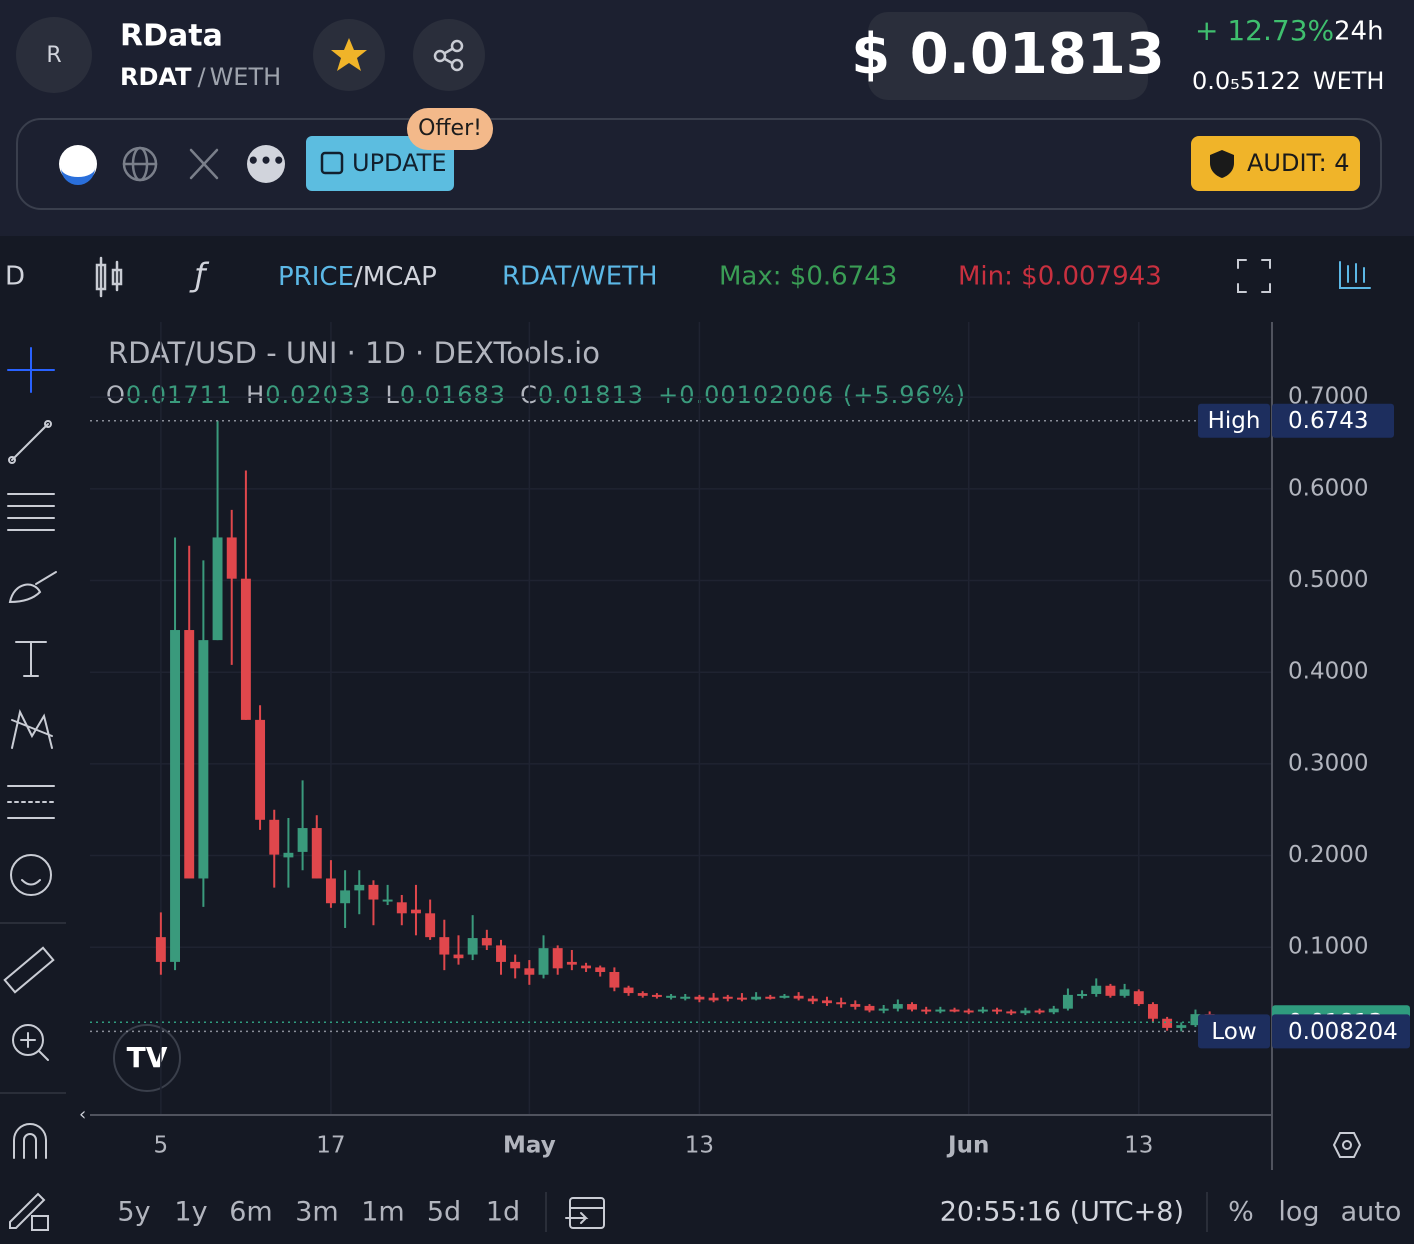  What do you see at coordinates (133, 1212) in the screenshot?
I see `range-button: 5y` at bounding box center [133, 1212].